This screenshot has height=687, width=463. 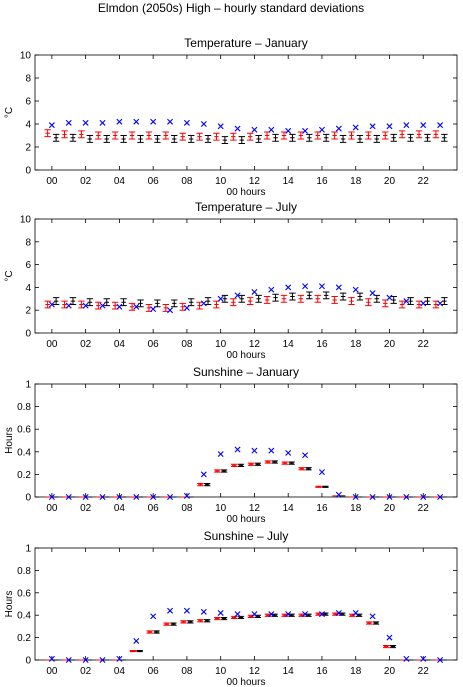 I want to click on y-tick-label: 1, so click(x=28, y=549).